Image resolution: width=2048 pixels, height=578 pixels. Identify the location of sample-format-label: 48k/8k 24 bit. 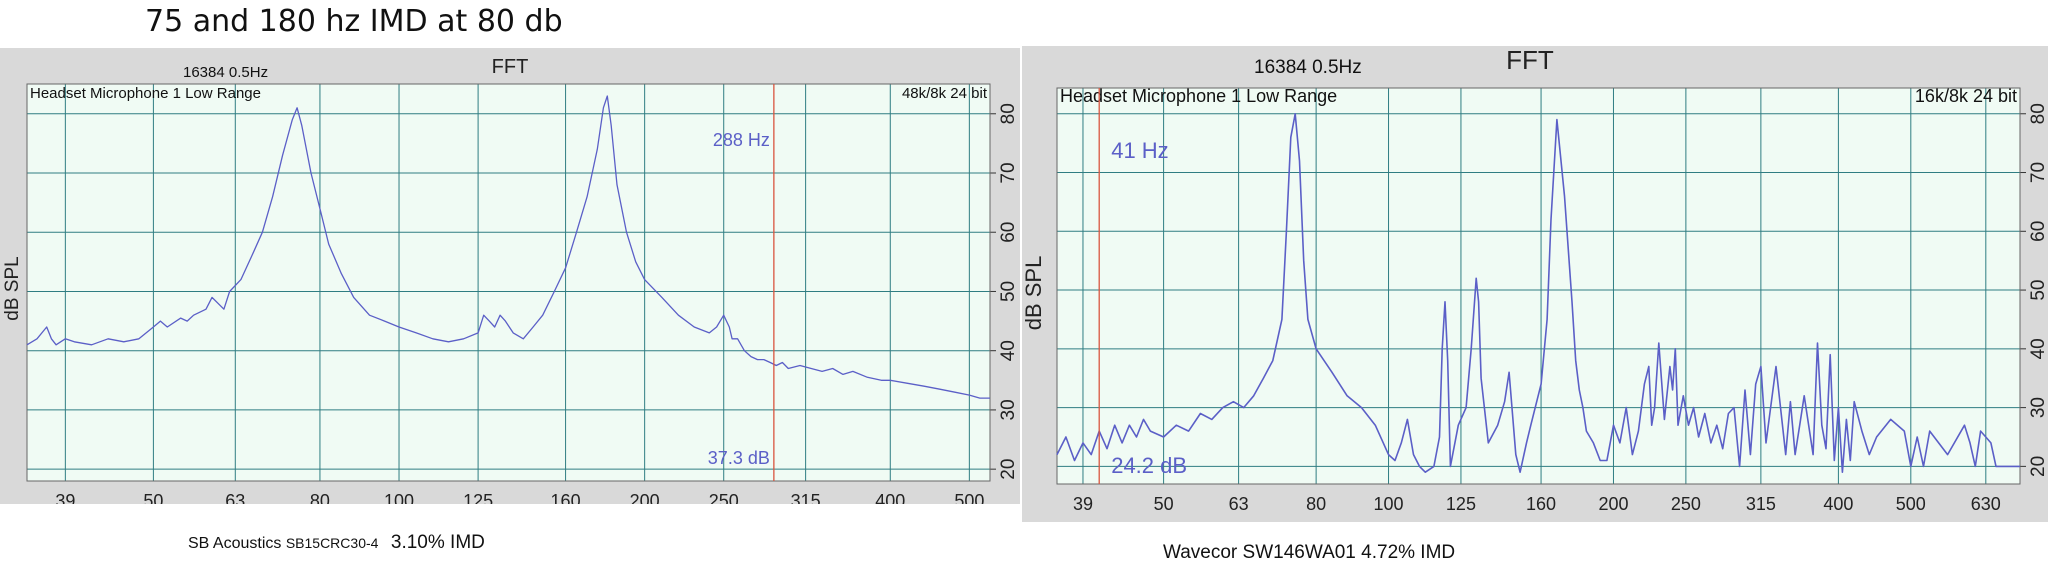
(945, 93).